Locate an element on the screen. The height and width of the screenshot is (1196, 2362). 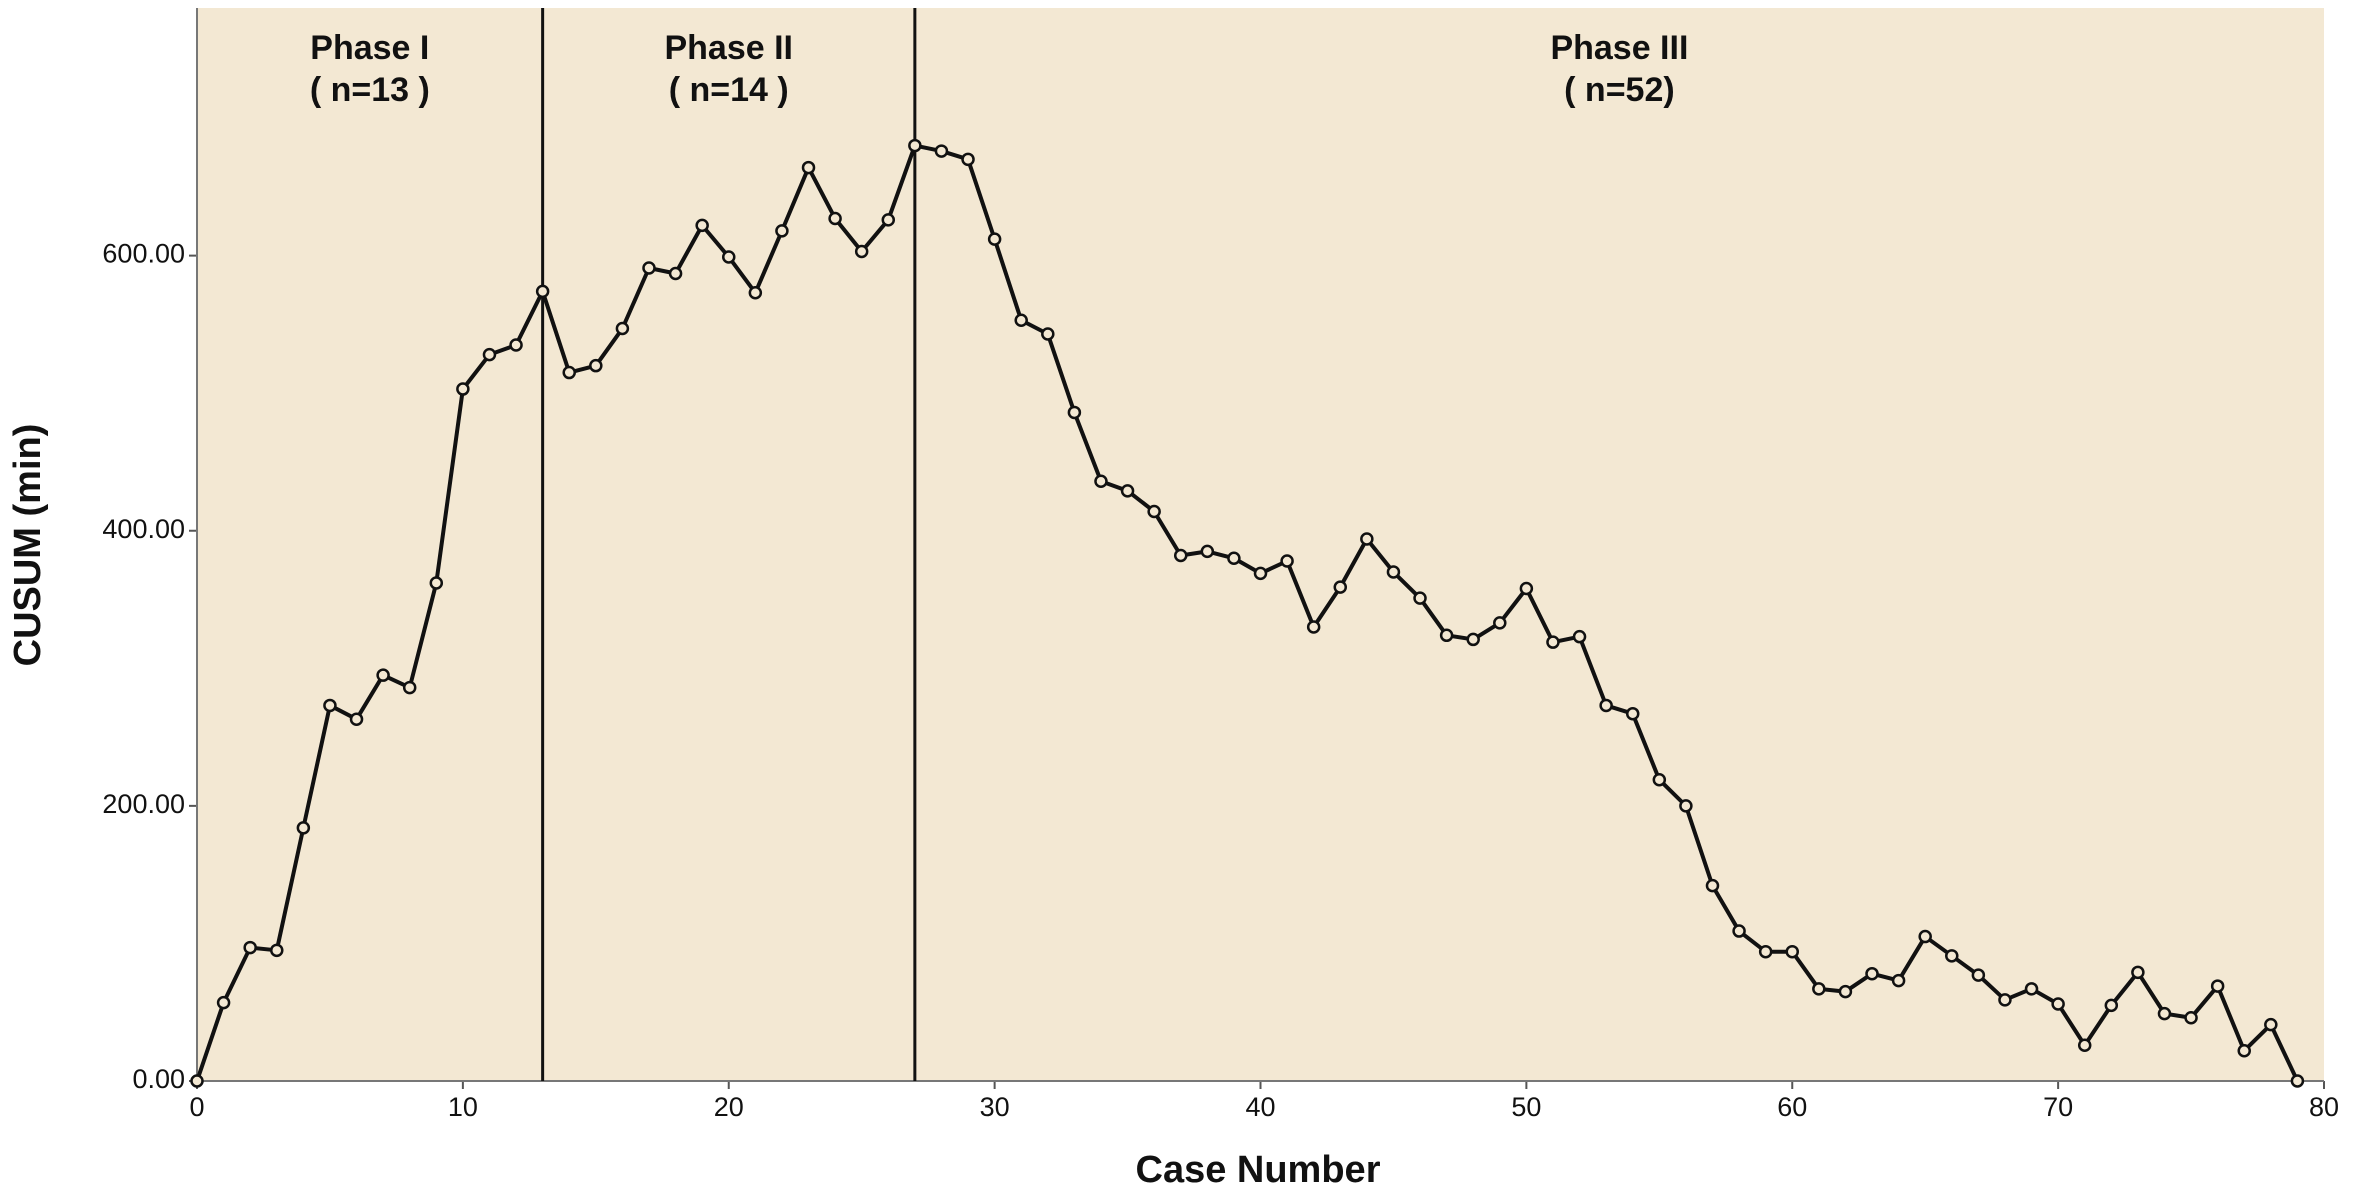
phase-title: Phase III is located at coordinates (1619, 48).